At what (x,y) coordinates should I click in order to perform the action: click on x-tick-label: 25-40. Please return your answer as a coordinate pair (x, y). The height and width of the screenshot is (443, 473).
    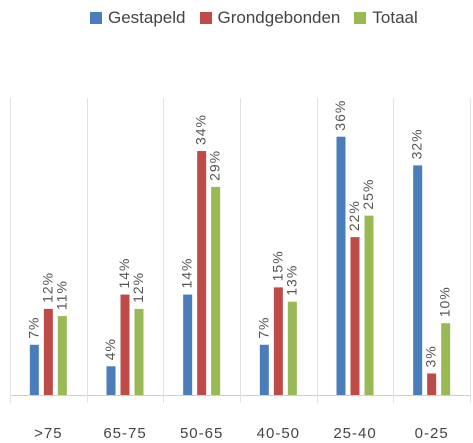
    Looking at the image, I should click on (354, 433).